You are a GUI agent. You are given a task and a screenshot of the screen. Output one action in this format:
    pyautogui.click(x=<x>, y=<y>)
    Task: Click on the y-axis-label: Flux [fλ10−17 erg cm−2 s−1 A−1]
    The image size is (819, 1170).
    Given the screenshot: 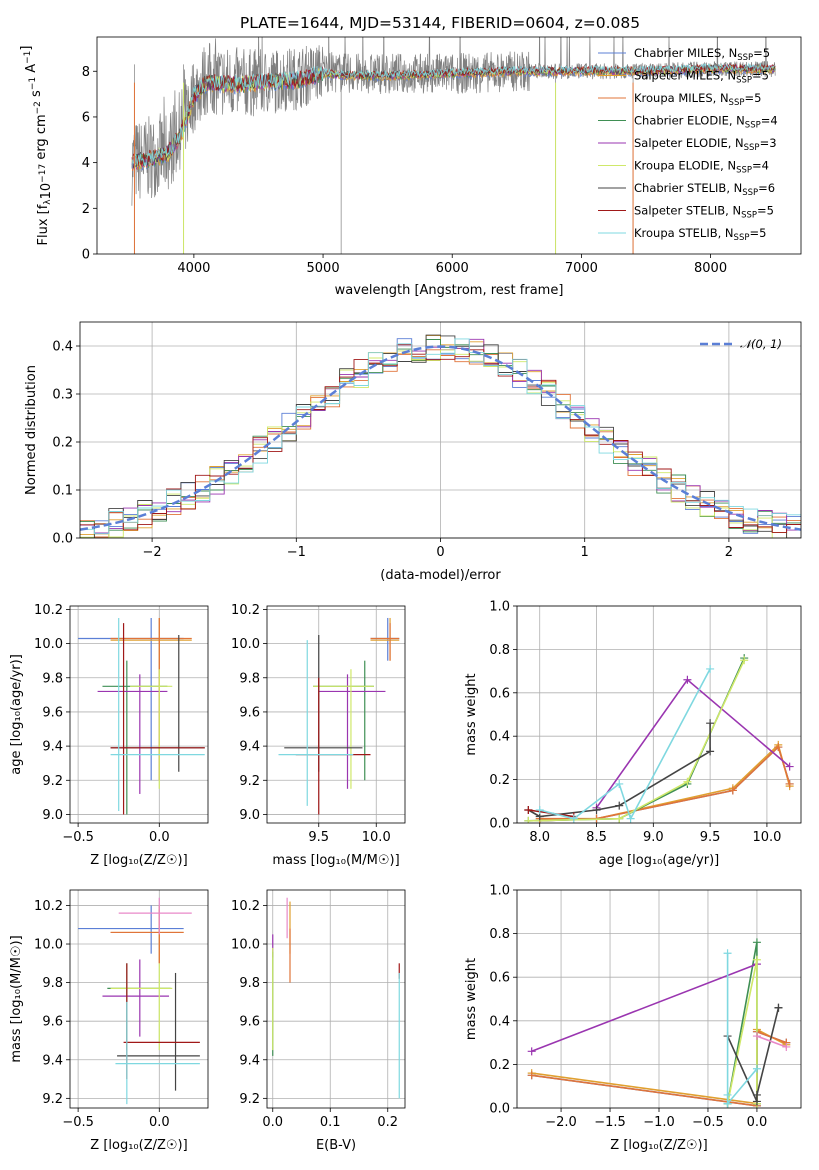 What is the action you would take?
    pyautogui.click(x=36, y=146)
    